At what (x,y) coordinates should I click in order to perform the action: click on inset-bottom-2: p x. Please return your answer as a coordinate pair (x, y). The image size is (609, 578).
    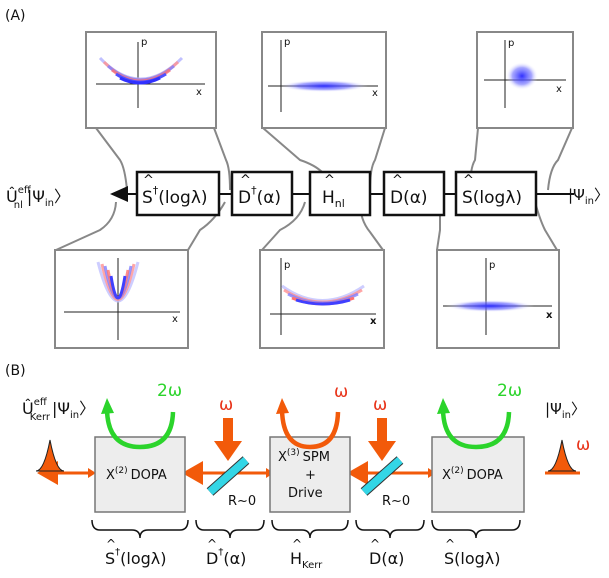
    Looking at the image, I should click on (322, 299).